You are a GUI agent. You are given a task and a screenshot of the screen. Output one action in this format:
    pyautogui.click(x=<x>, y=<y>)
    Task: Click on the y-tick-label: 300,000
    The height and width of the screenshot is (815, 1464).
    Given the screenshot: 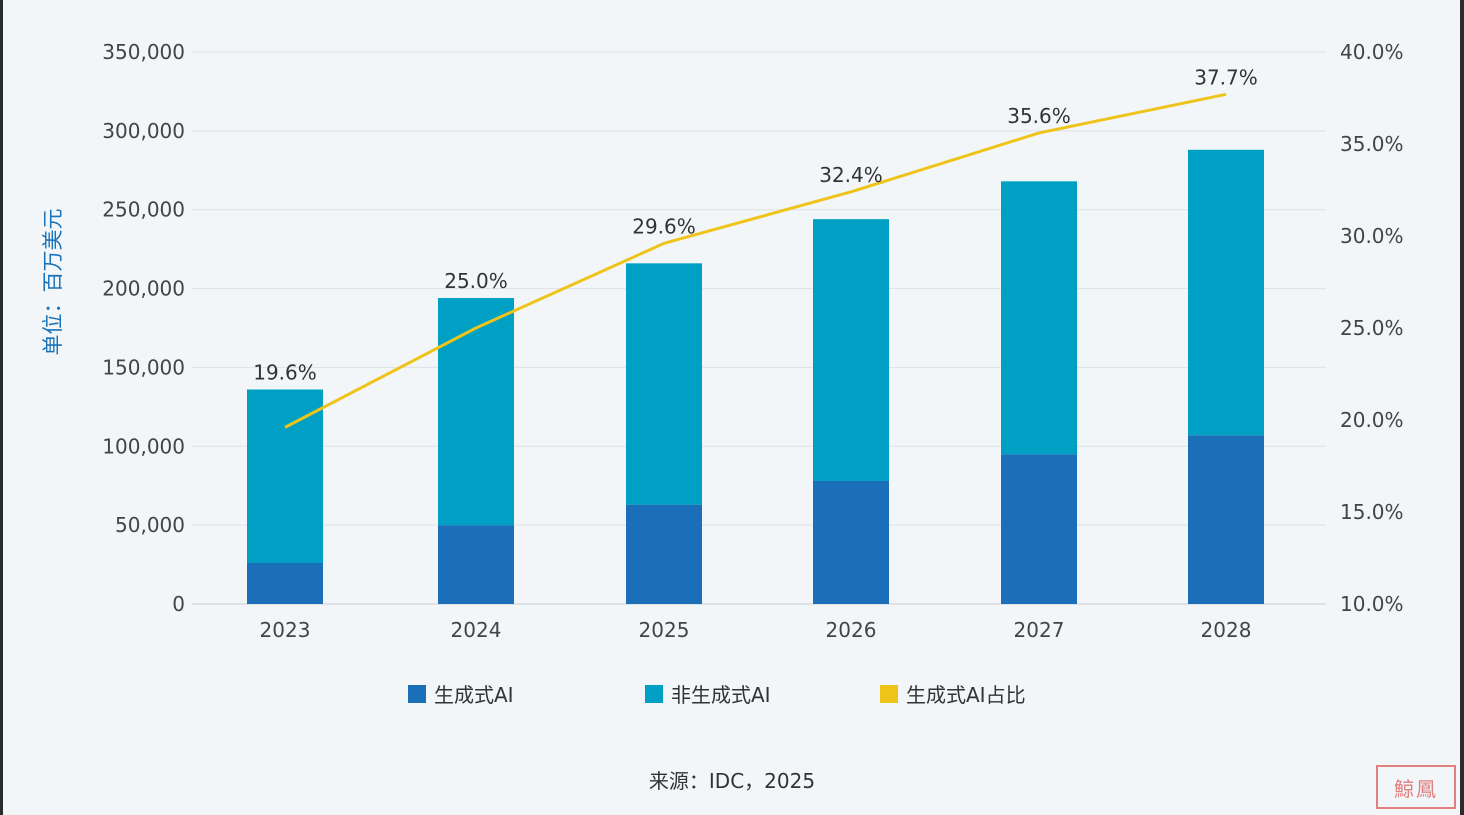 What is the action you would take?
    pyautogui.click(x=143, y=131)
    